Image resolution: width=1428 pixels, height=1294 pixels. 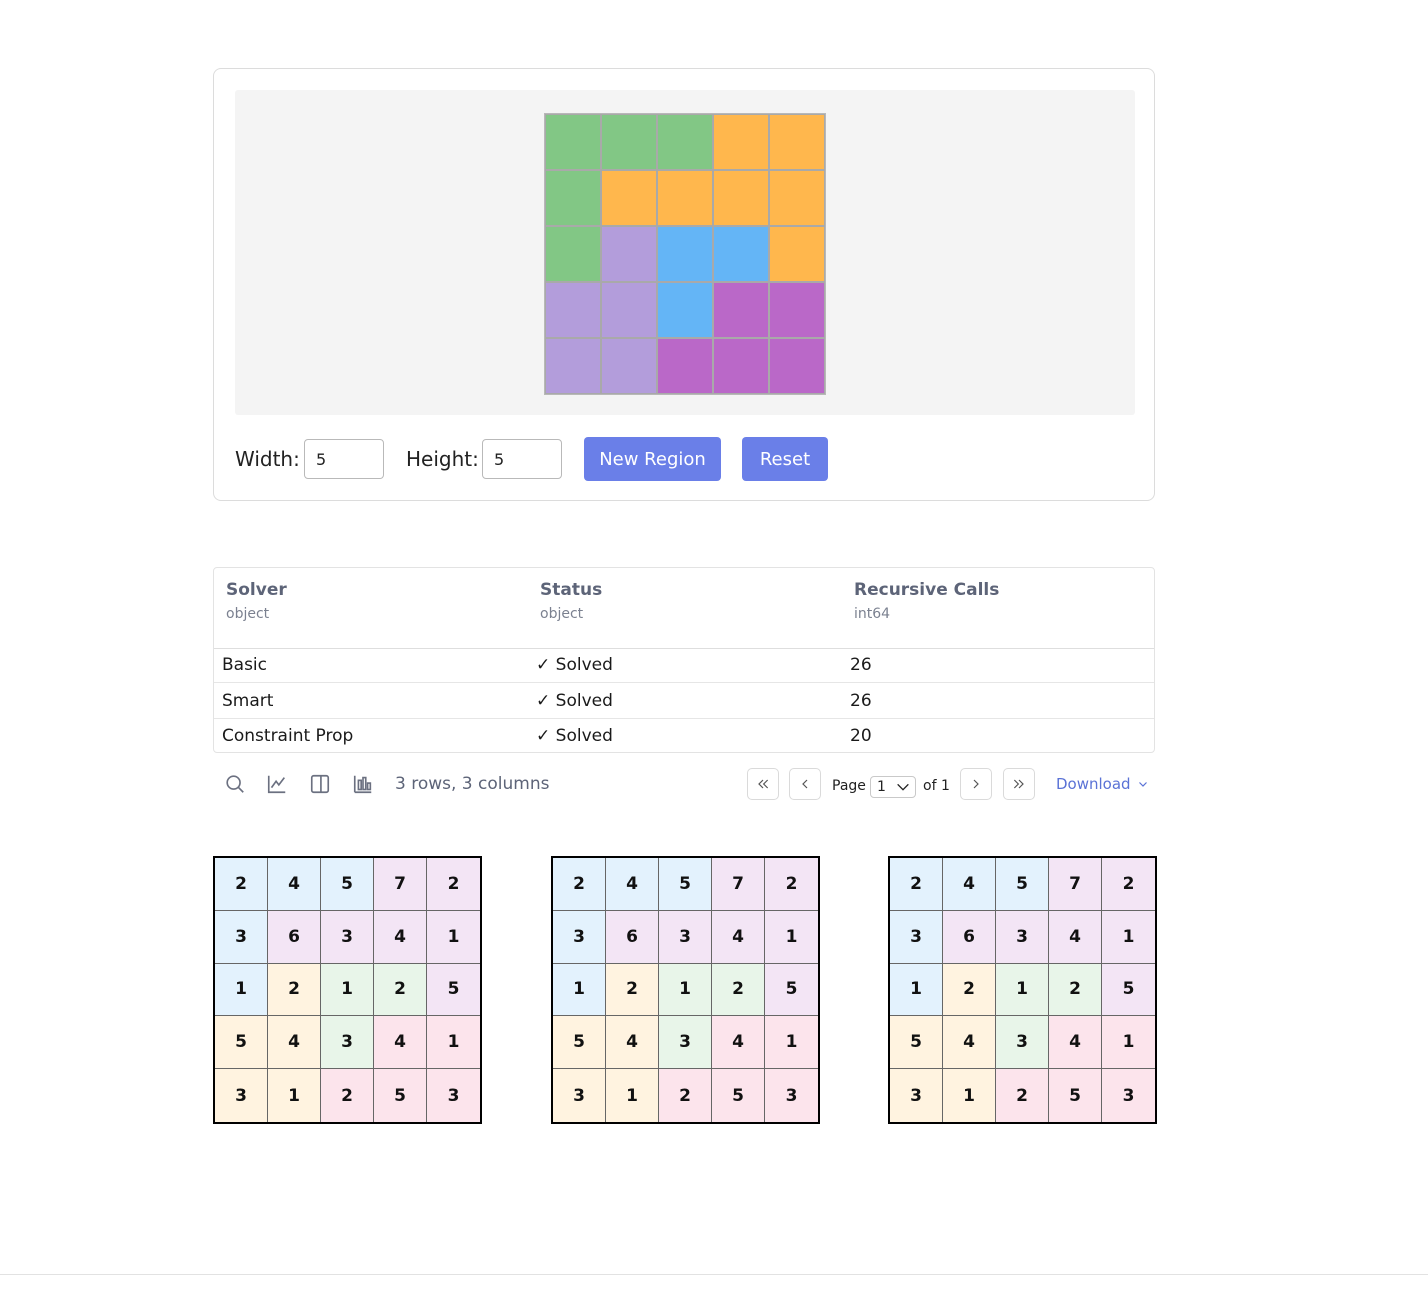 What do you see at coordinates (872, 614) in the screenshot?
I see `column-dtype: int64` at bounding box center [872, 614].